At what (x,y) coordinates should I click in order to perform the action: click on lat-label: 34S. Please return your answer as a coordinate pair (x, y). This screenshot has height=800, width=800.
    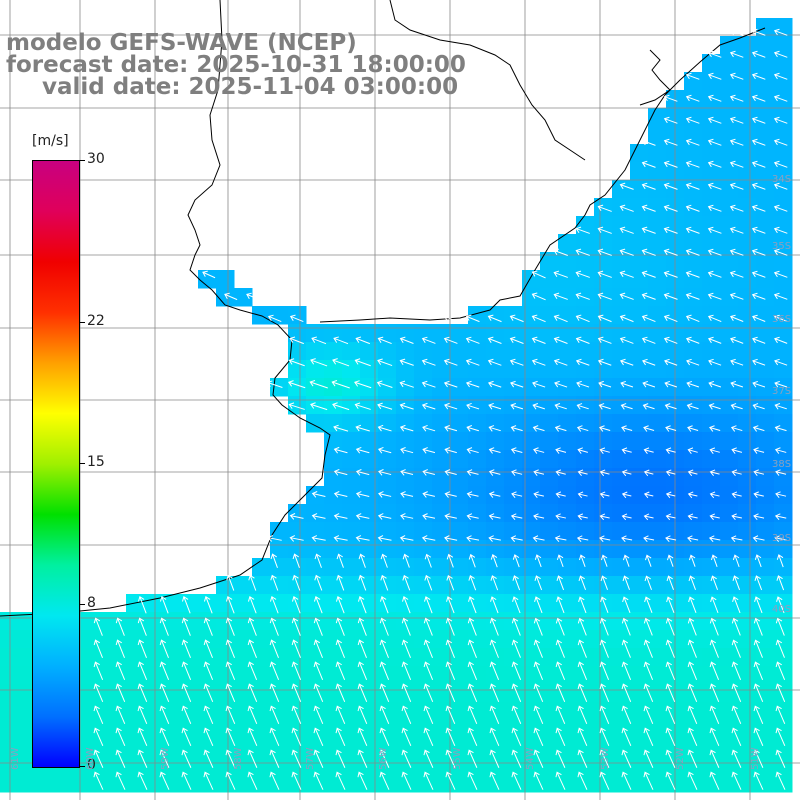
    Looking at the image, I should click on (781, 179).